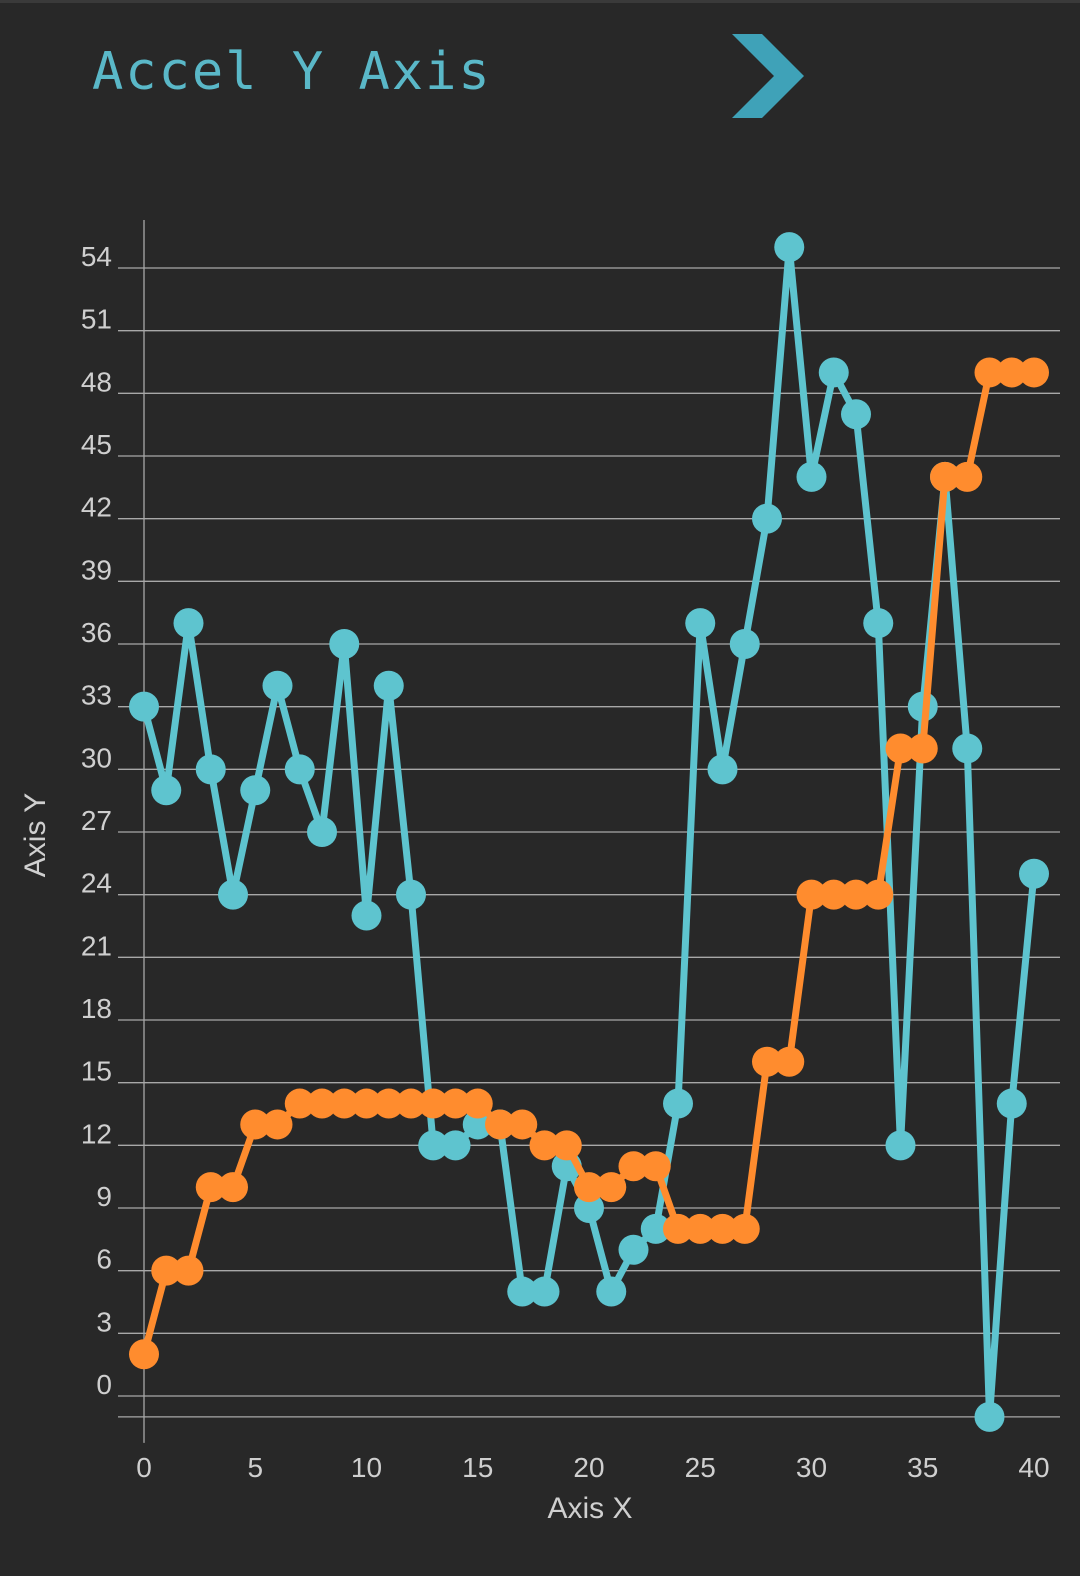 The height and width of the screenshot is (1576, 1080). Describe the element at coordinates (96, 1133) in the screenshot. I see `y-tick-label: 12` at that location.